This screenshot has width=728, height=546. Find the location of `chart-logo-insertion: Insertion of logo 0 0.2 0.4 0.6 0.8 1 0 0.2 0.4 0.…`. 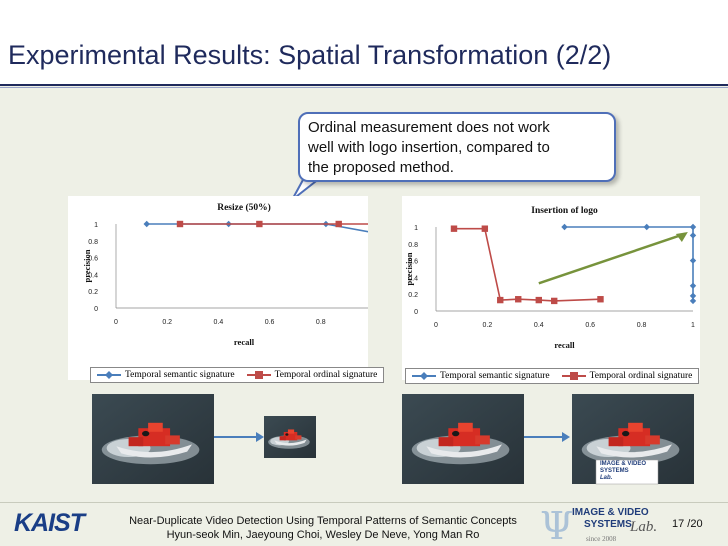

chart-logo-insertion: Insertion of logo 0 0.2 0.4 0.6 0.8 1 0 0.2 0.4 0.… is located at coordinates (551, 288).